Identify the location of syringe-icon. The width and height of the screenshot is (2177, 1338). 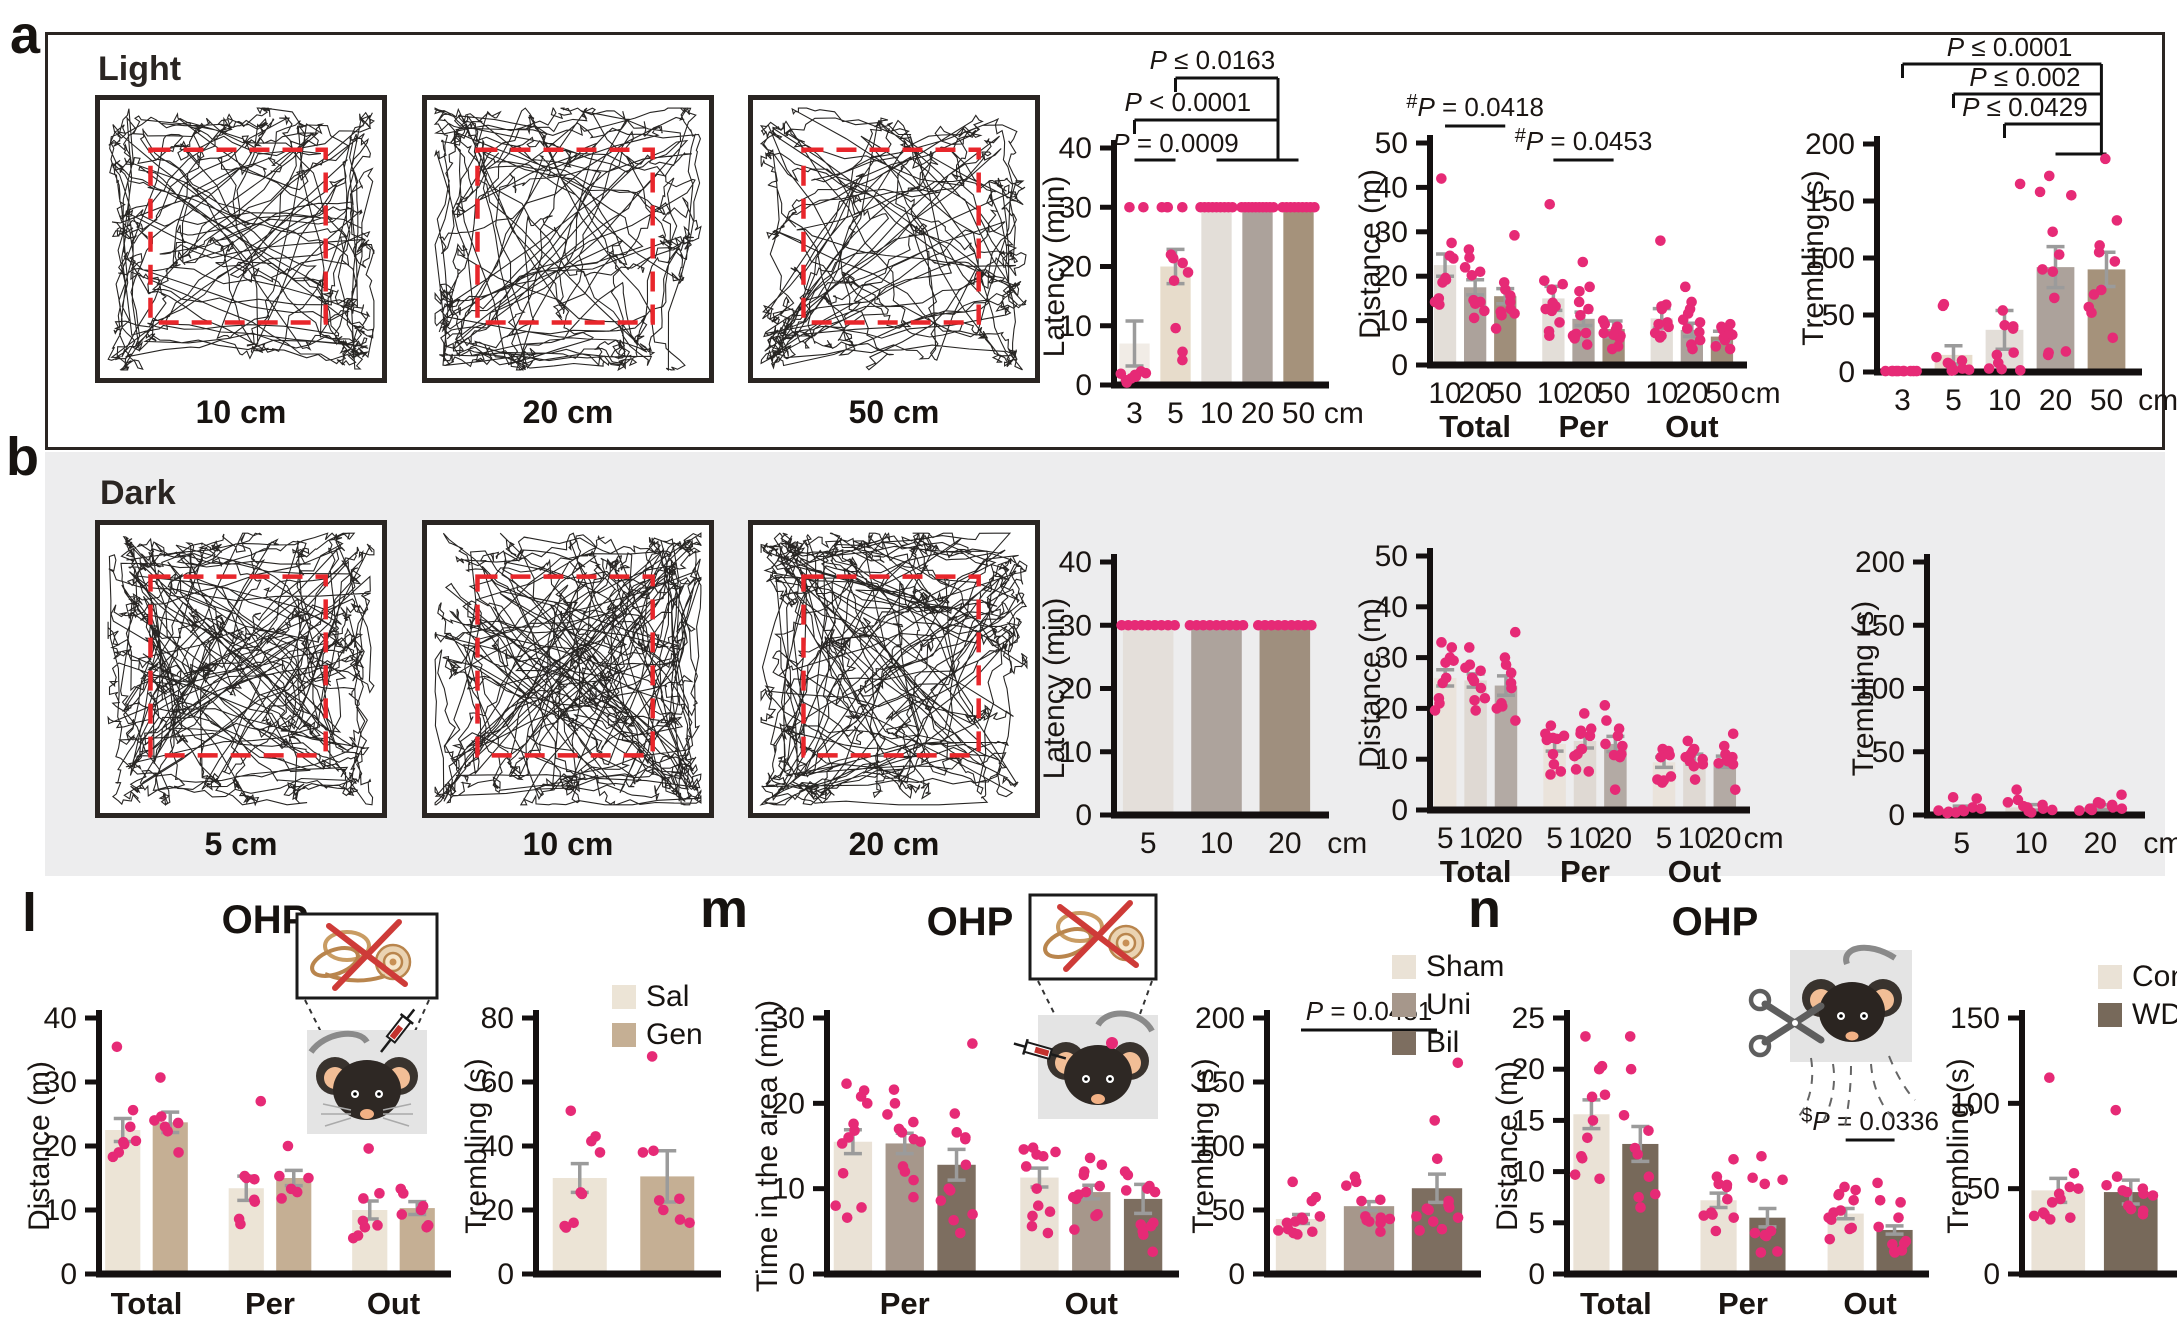
(1040, 1049).